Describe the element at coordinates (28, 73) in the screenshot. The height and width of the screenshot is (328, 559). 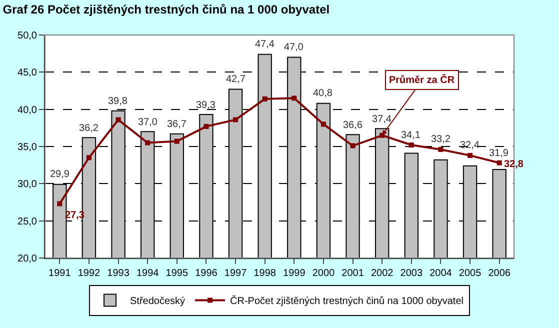
I see `y-tick-label: 45,0` at that location.